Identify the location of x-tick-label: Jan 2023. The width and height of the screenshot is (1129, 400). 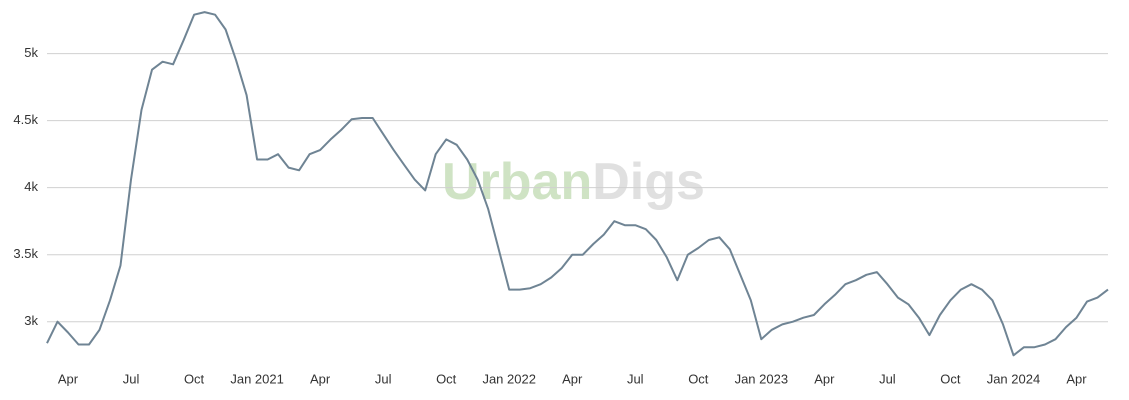
(762, 378).